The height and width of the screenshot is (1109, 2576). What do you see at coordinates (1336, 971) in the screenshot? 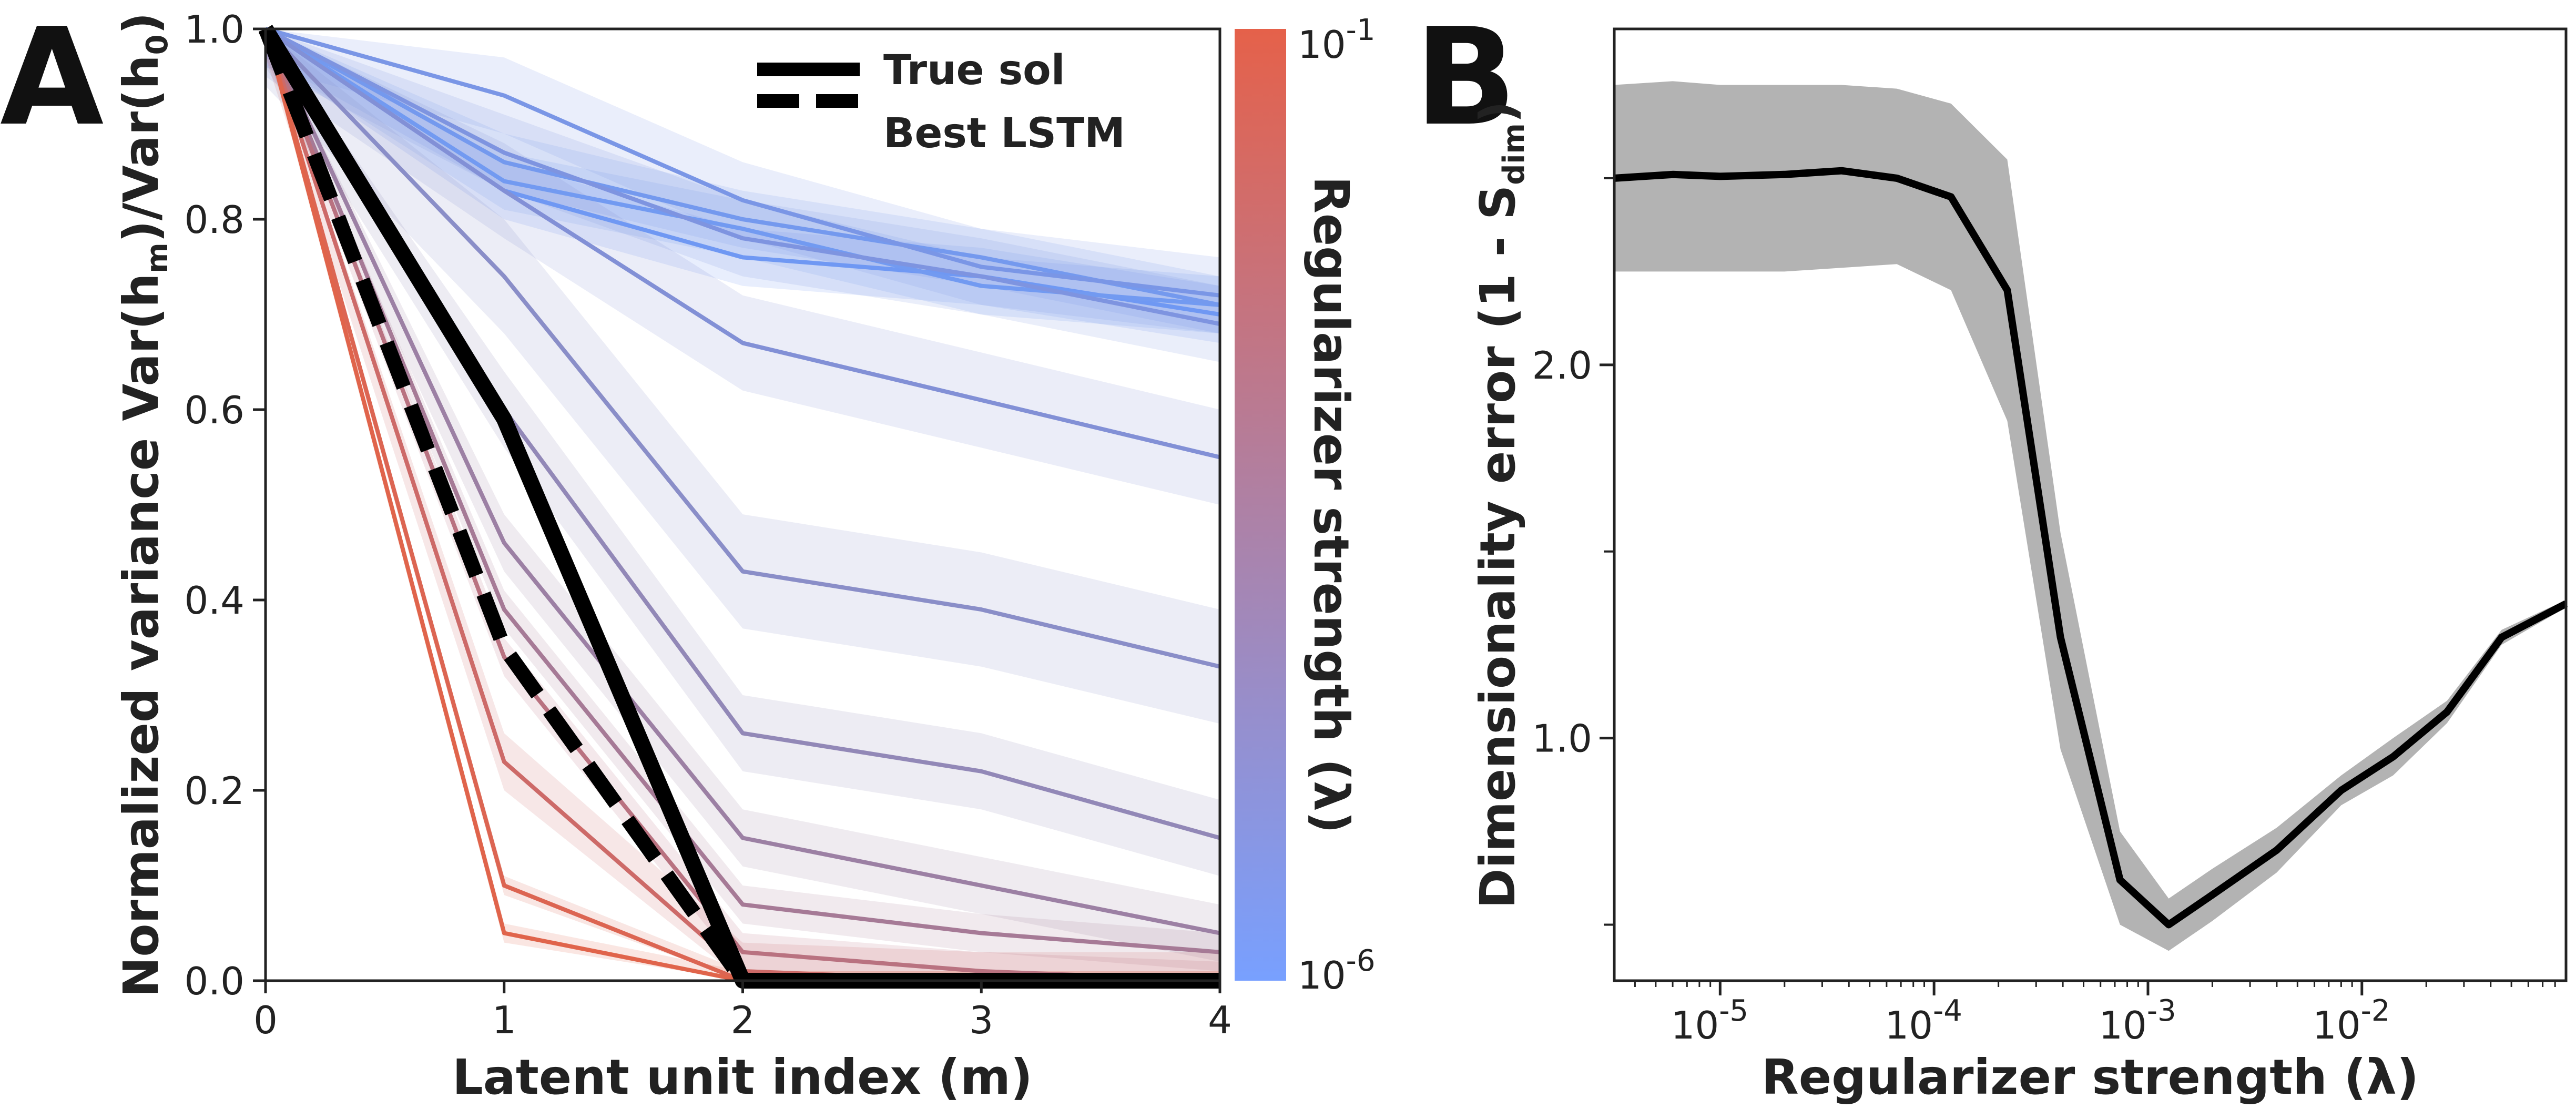
I see `colorbar-bottom-label: 10-6` at bounding box center [1336, 971].